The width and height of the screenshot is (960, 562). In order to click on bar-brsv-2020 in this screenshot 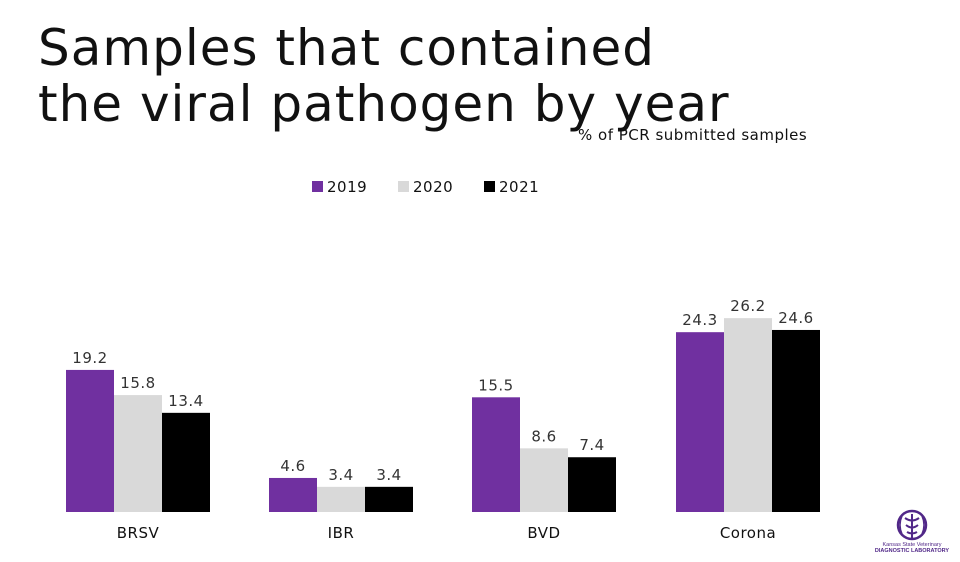, I will do `click(138, 453)`.